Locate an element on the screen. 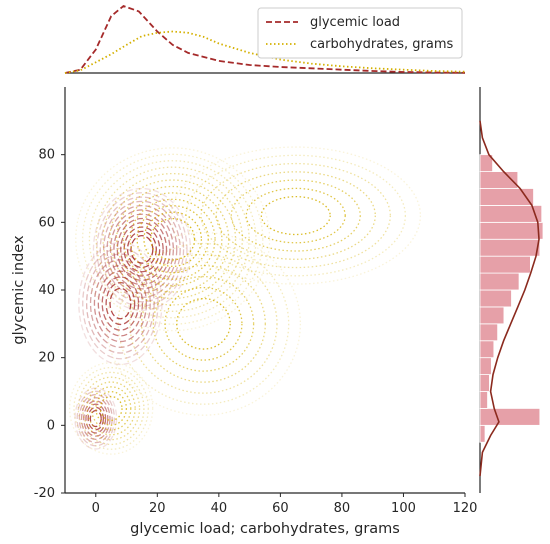 Image resolution: width=550 pixels, height=544 pixels. marginal-x-kde-glycemic-load is located at coordinates (265, 39).